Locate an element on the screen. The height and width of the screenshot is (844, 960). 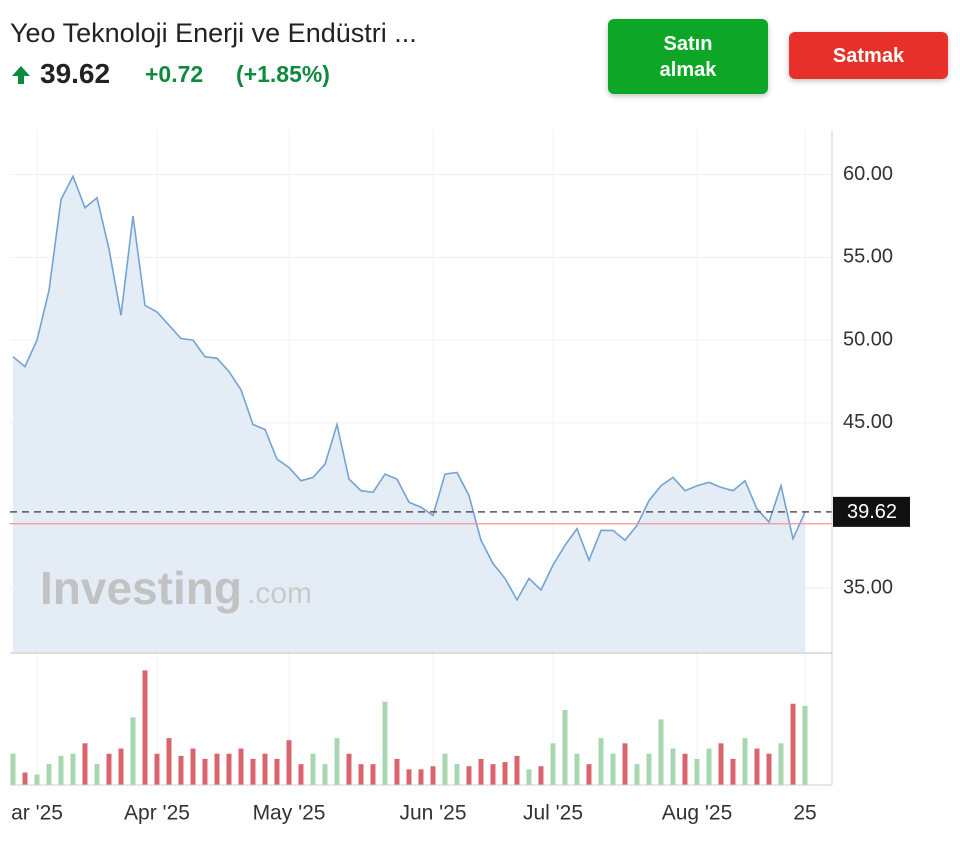
y-tick-label: 60.00 is located at coordinates (868, 174).